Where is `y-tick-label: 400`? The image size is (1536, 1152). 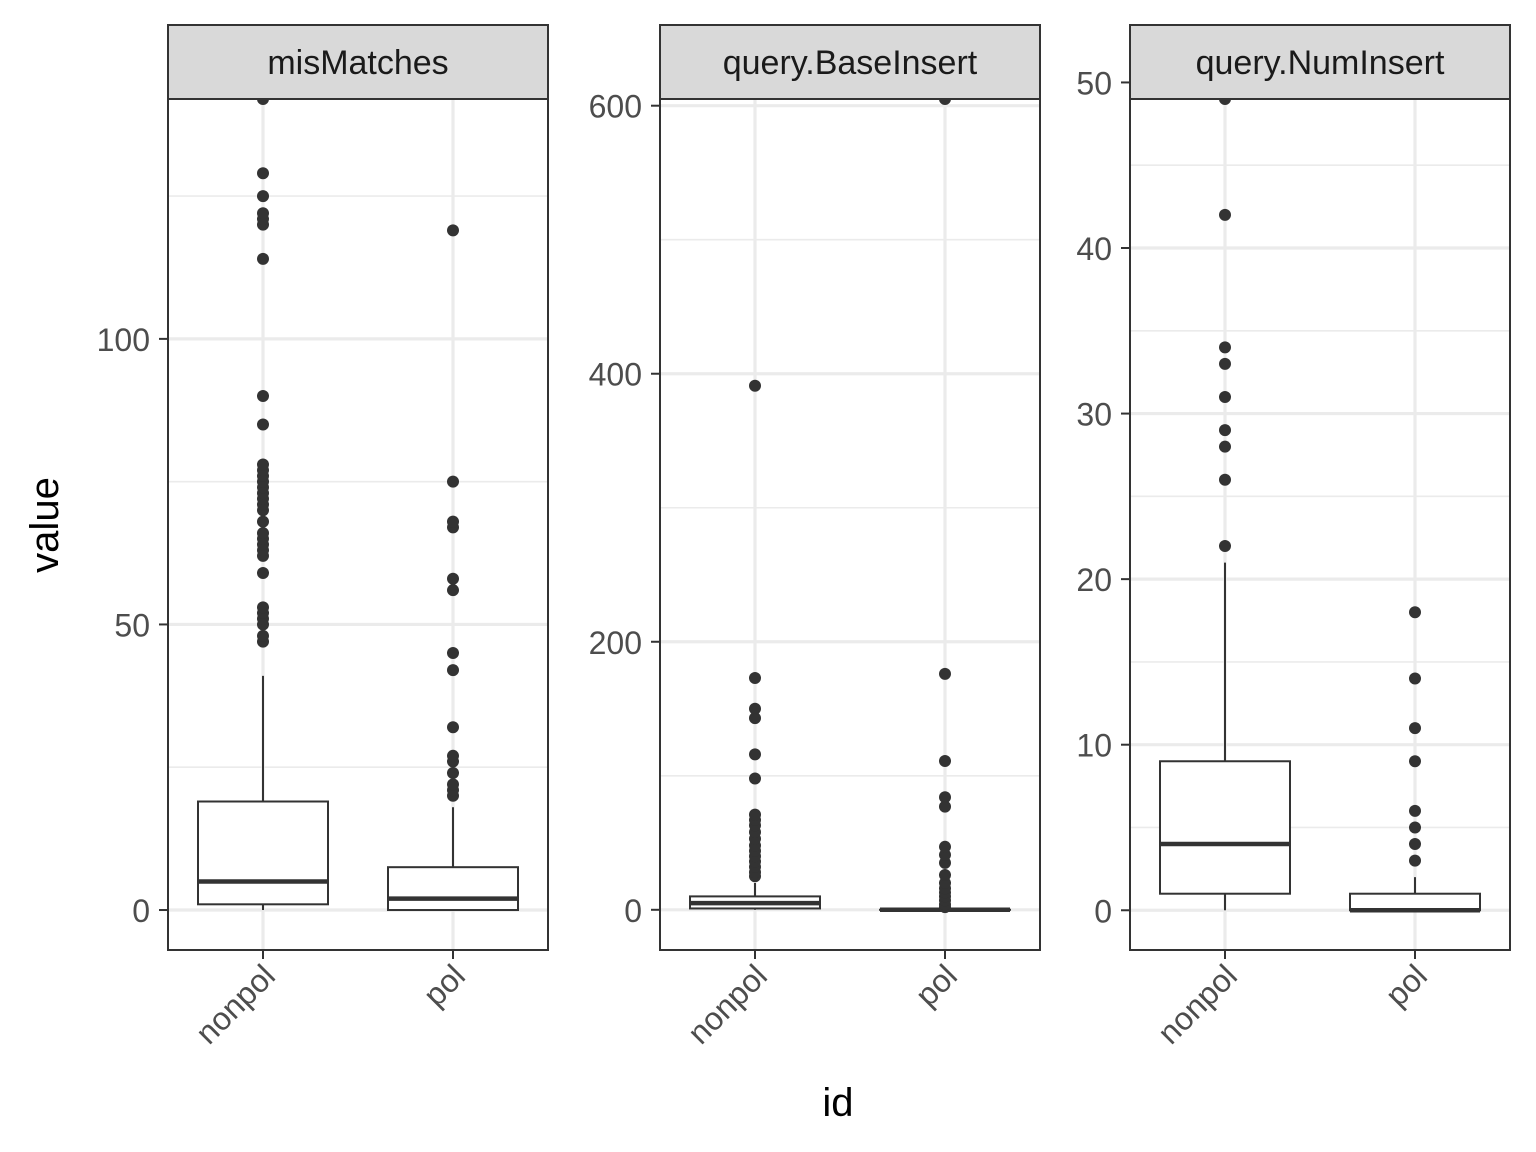 y-tick-label: 400 is located at coordinates (615, 375).